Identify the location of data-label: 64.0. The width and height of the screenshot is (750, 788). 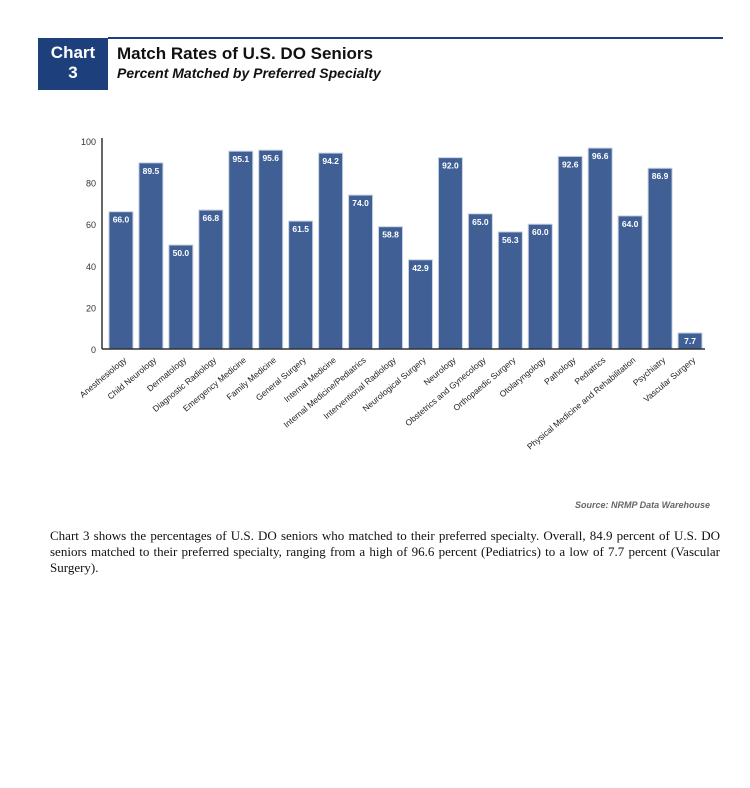
(630, 224).